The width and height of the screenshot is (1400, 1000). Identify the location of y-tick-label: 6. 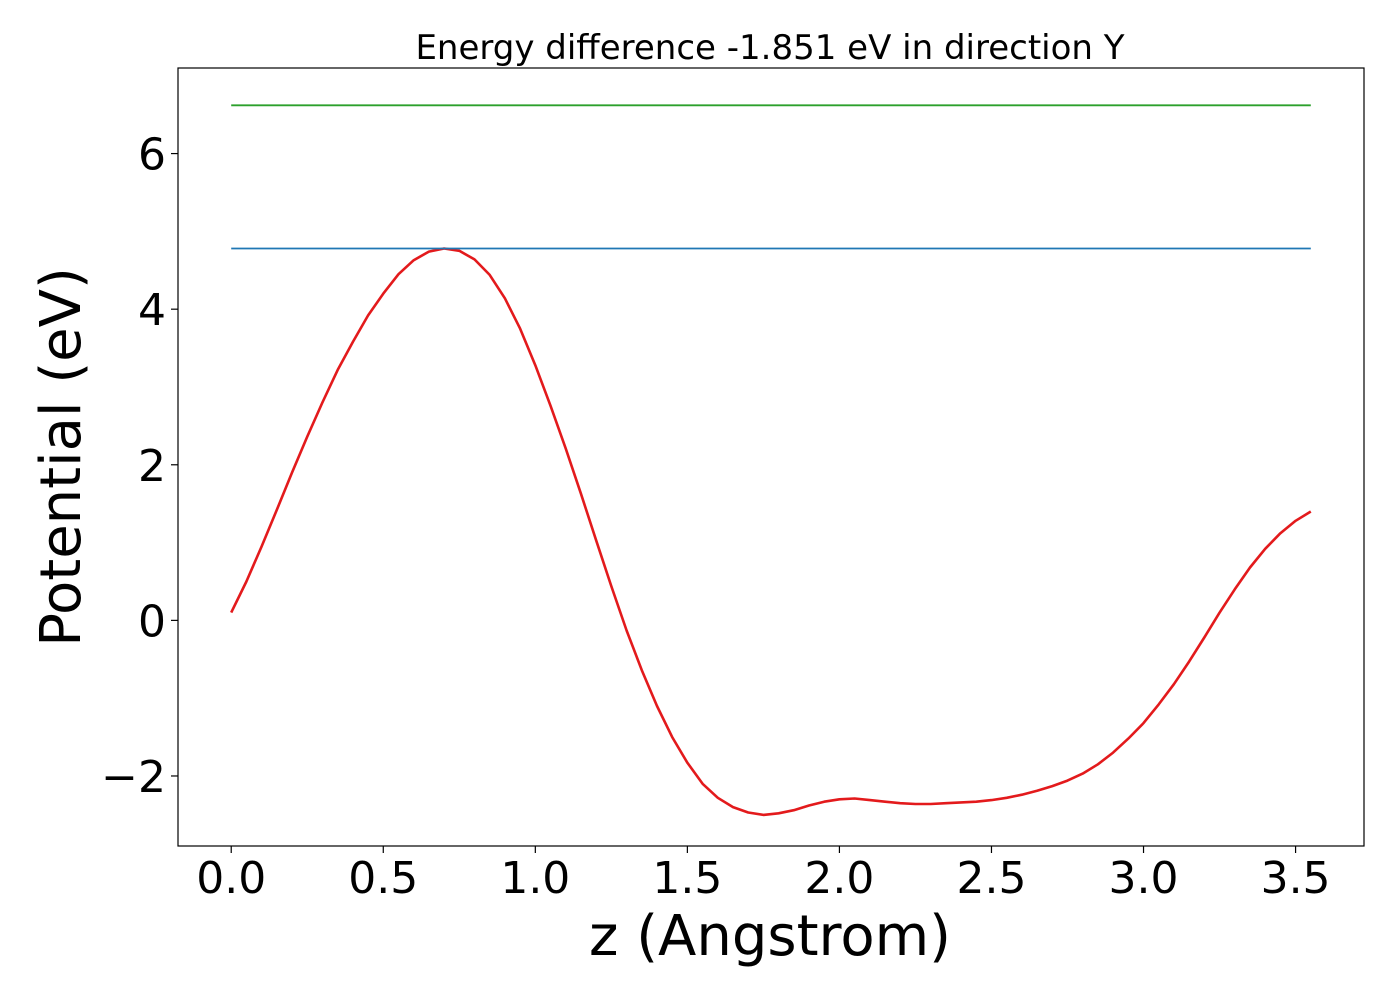
(152, 155).